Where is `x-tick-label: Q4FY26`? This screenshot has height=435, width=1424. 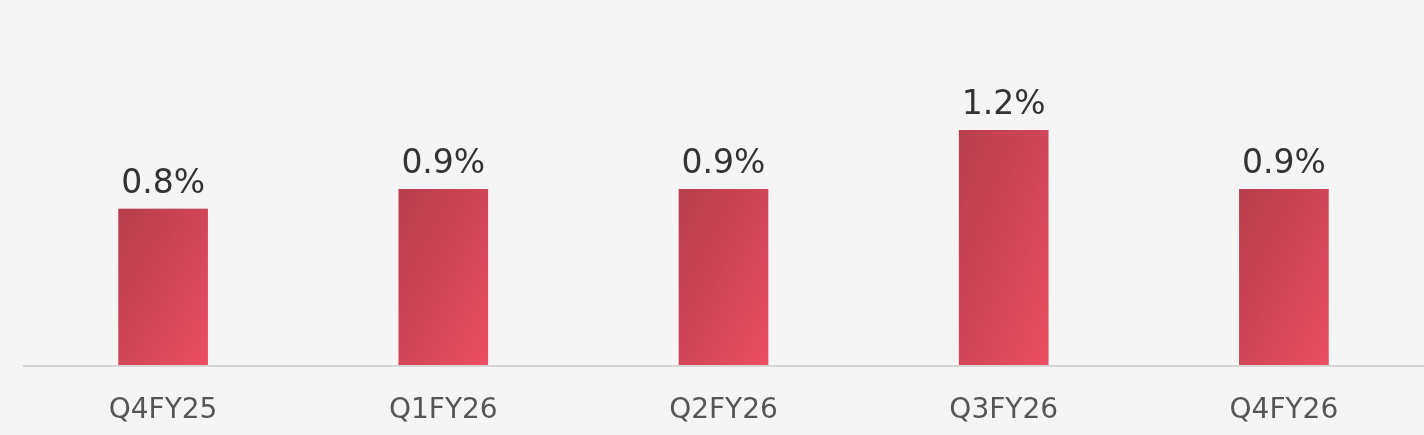
x-tick-label: Q4FY26 is located at coordinates (1284, 408).